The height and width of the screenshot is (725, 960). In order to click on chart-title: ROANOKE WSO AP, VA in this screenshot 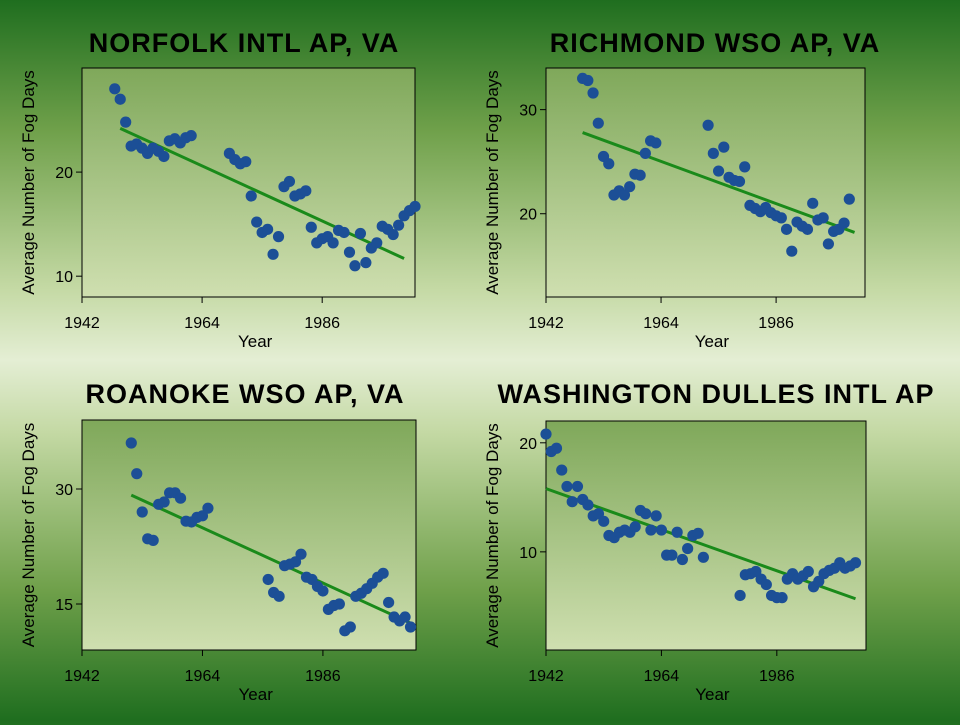, I will do `click(244, 394)`.